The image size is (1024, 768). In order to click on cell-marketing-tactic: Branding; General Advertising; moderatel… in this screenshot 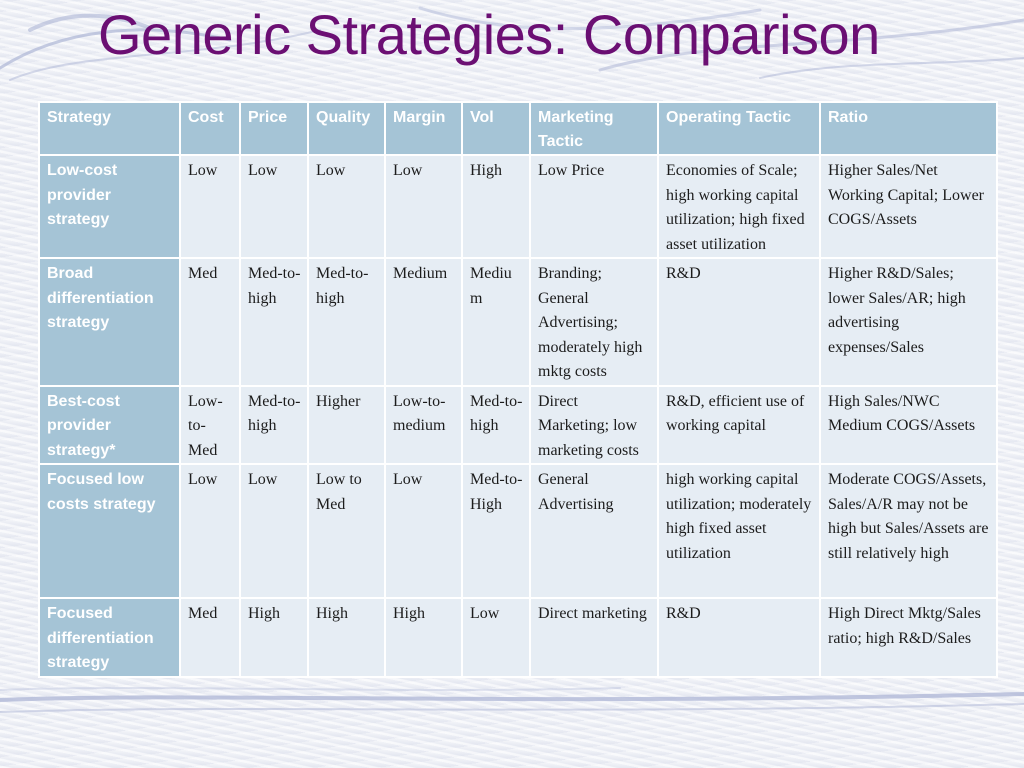, I will do `click(594, 322)`.